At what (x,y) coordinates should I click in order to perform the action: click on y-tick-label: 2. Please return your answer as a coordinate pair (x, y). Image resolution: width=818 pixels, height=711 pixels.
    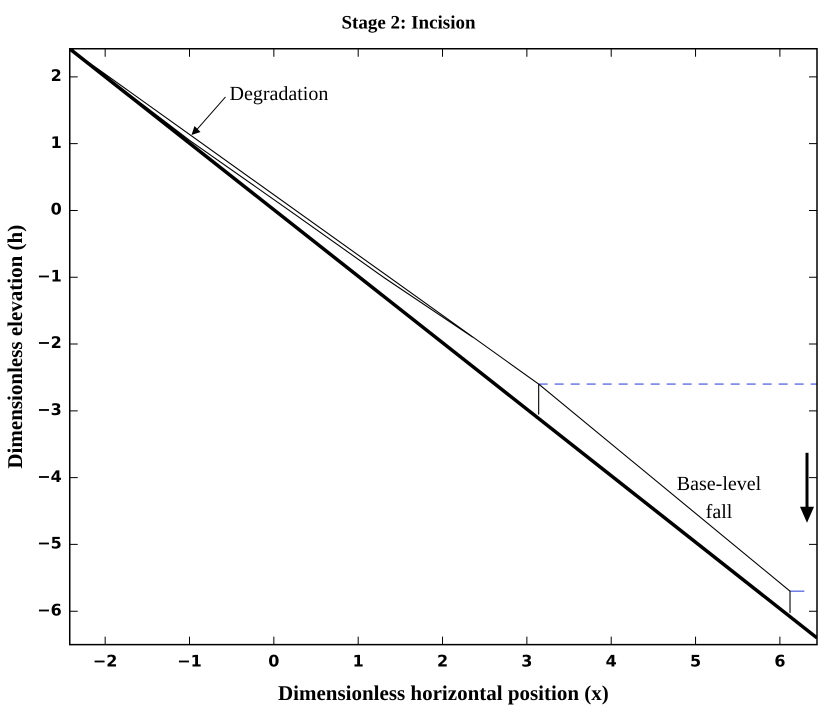
    Looking at the image, I should click on (56, 76).